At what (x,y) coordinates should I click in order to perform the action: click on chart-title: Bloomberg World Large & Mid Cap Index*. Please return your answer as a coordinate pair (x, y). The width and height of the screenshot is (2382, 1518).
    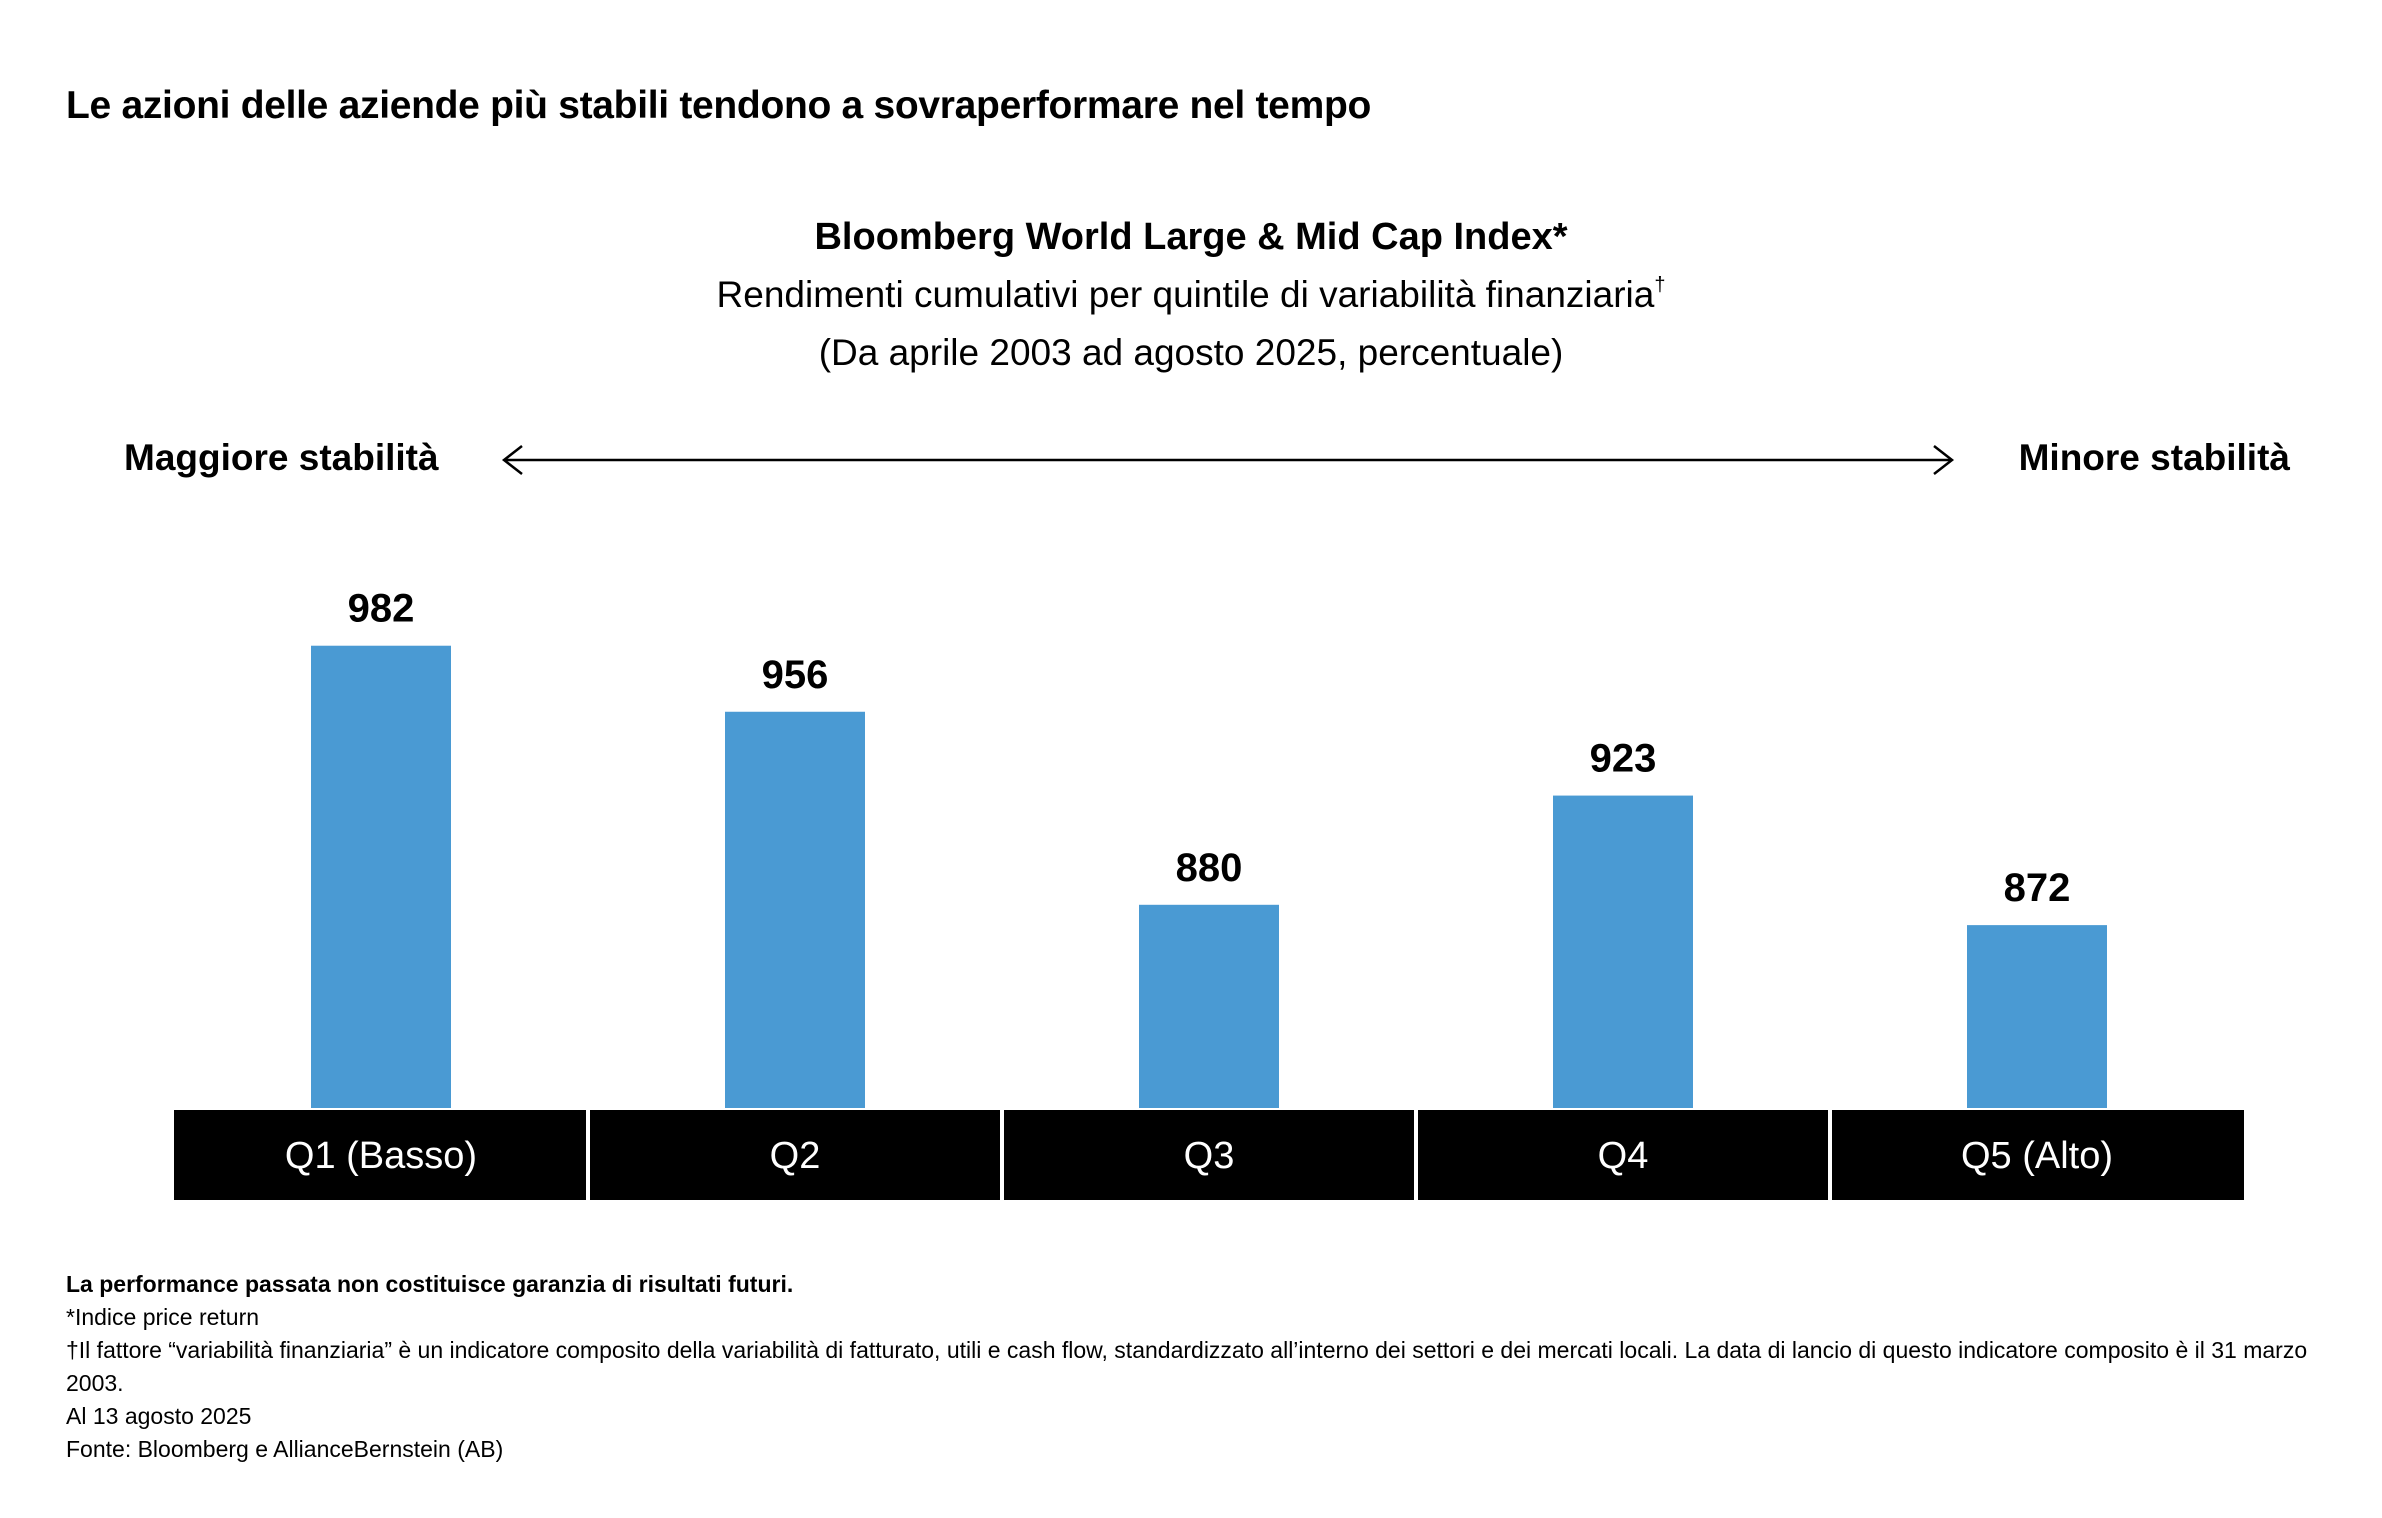
    Looking at the image, I should click on (1191, 237).